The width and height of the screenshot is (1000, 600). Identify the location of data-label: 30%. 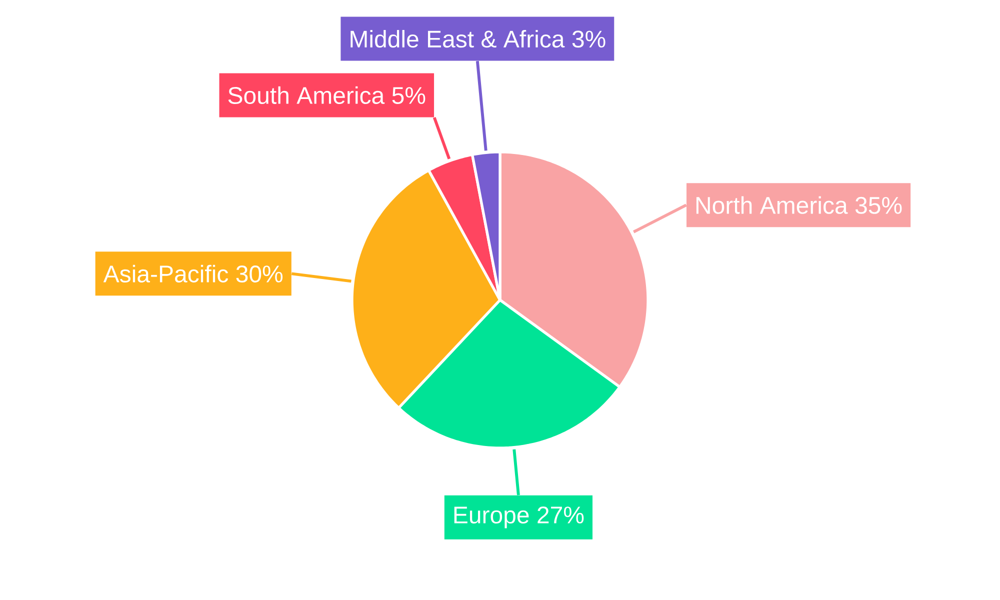
(259, 273).